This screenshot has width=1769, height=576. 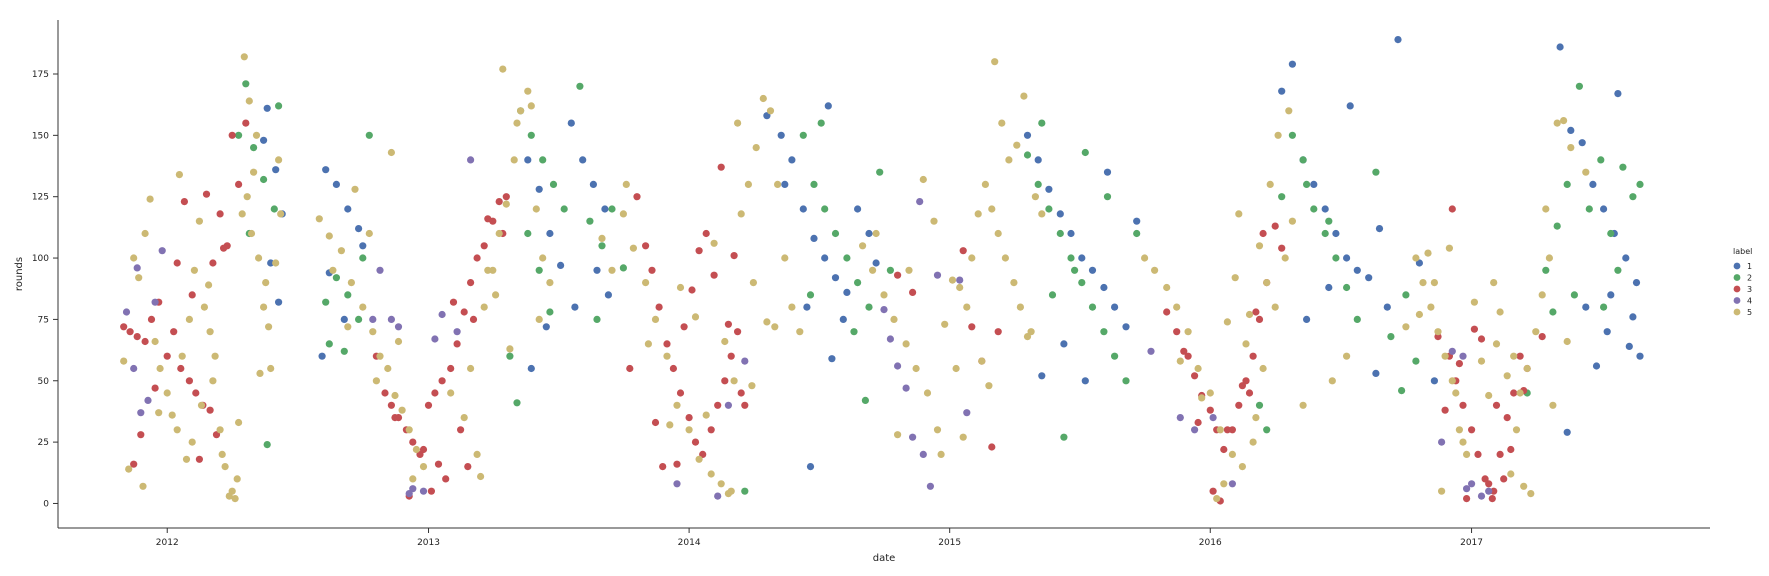 I want to click on legend-entry-2: 2, so click(x=1749, y=278).